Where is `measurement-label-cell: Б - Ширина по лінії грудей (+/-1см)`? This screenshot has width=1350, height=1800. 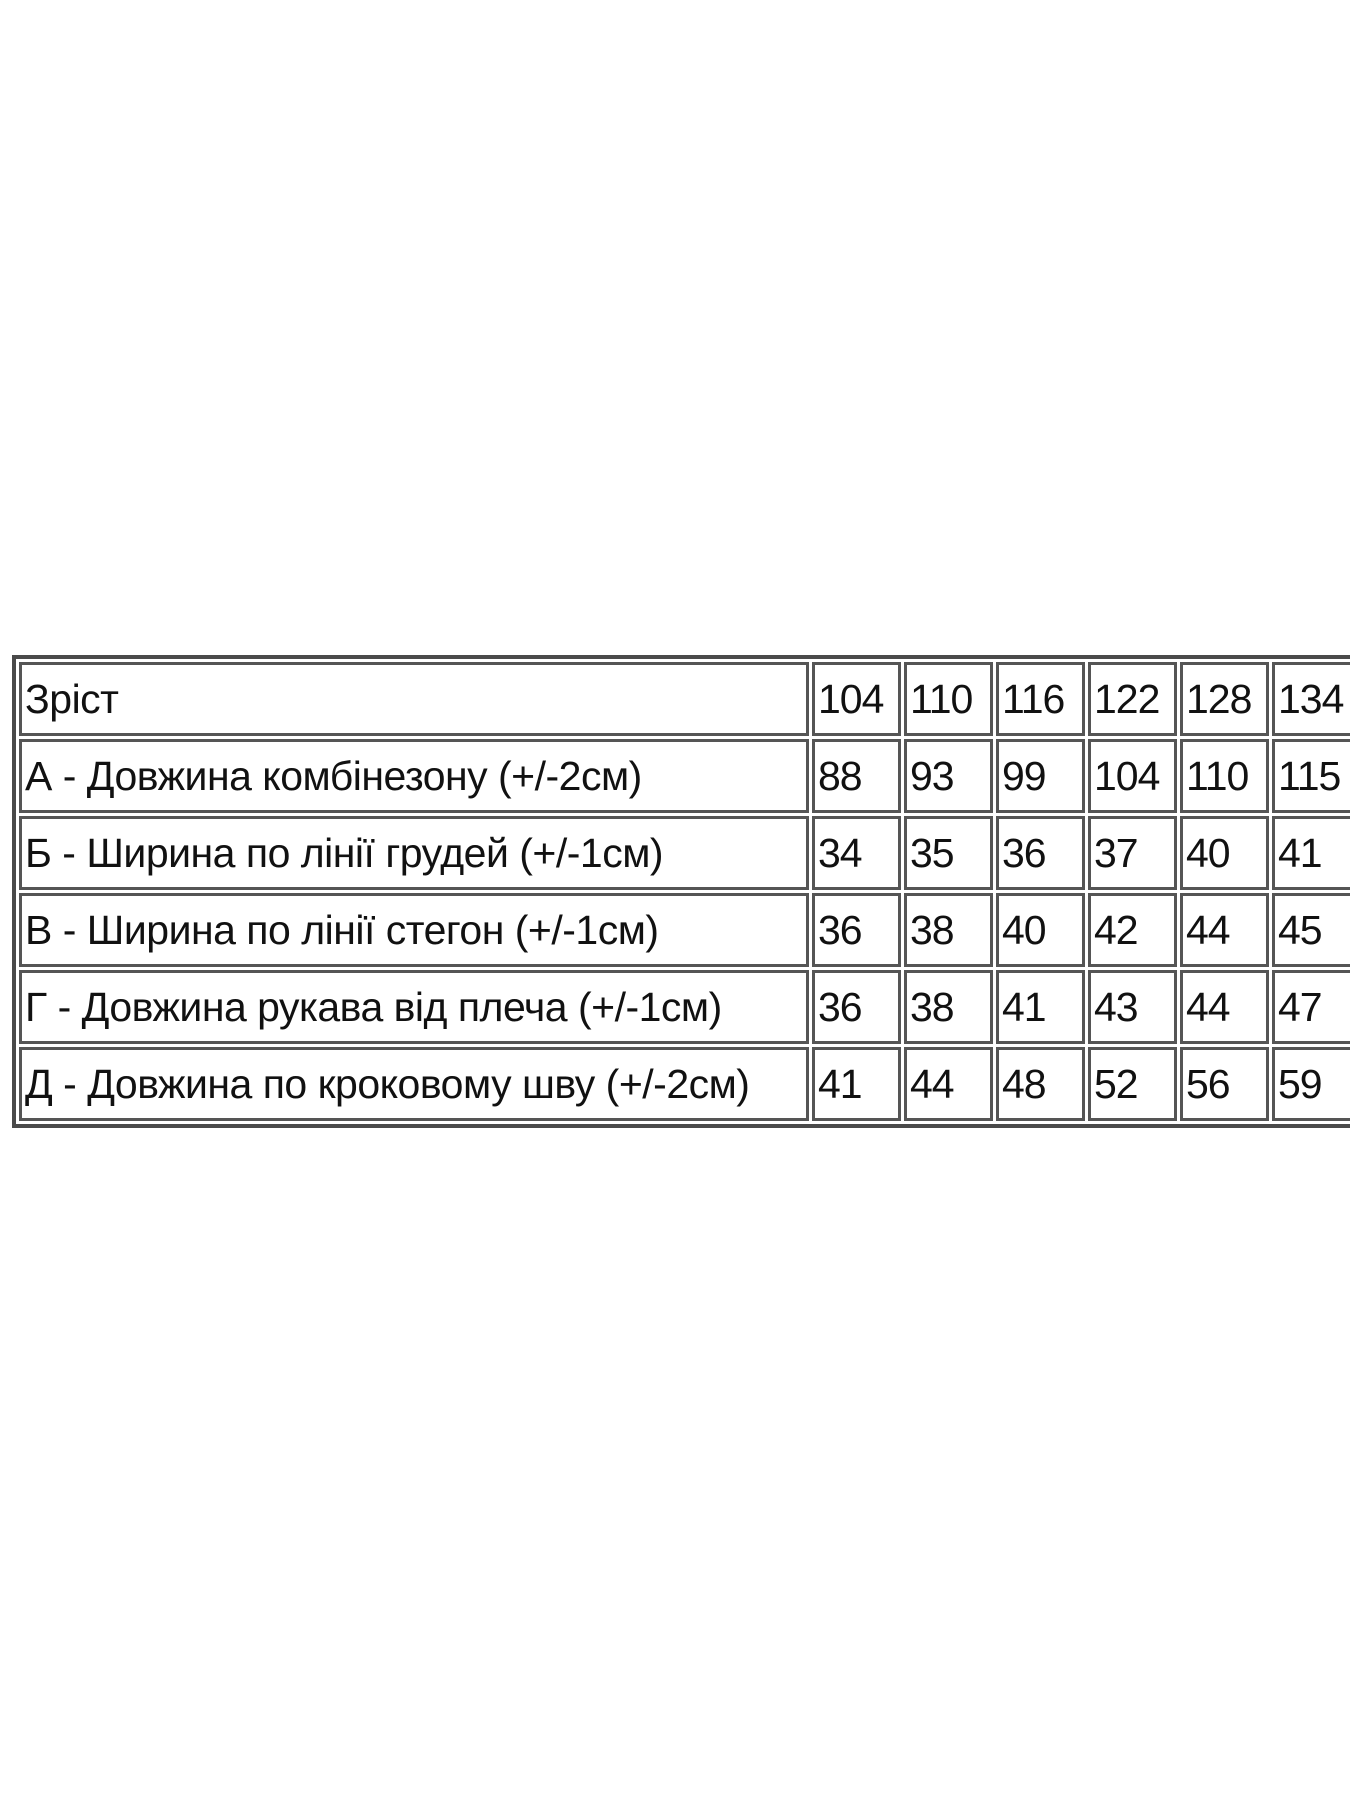
measurement-label-cell: Б - Ширина по лінії грудей (+/-1см) is located at coordinates (414, 853).